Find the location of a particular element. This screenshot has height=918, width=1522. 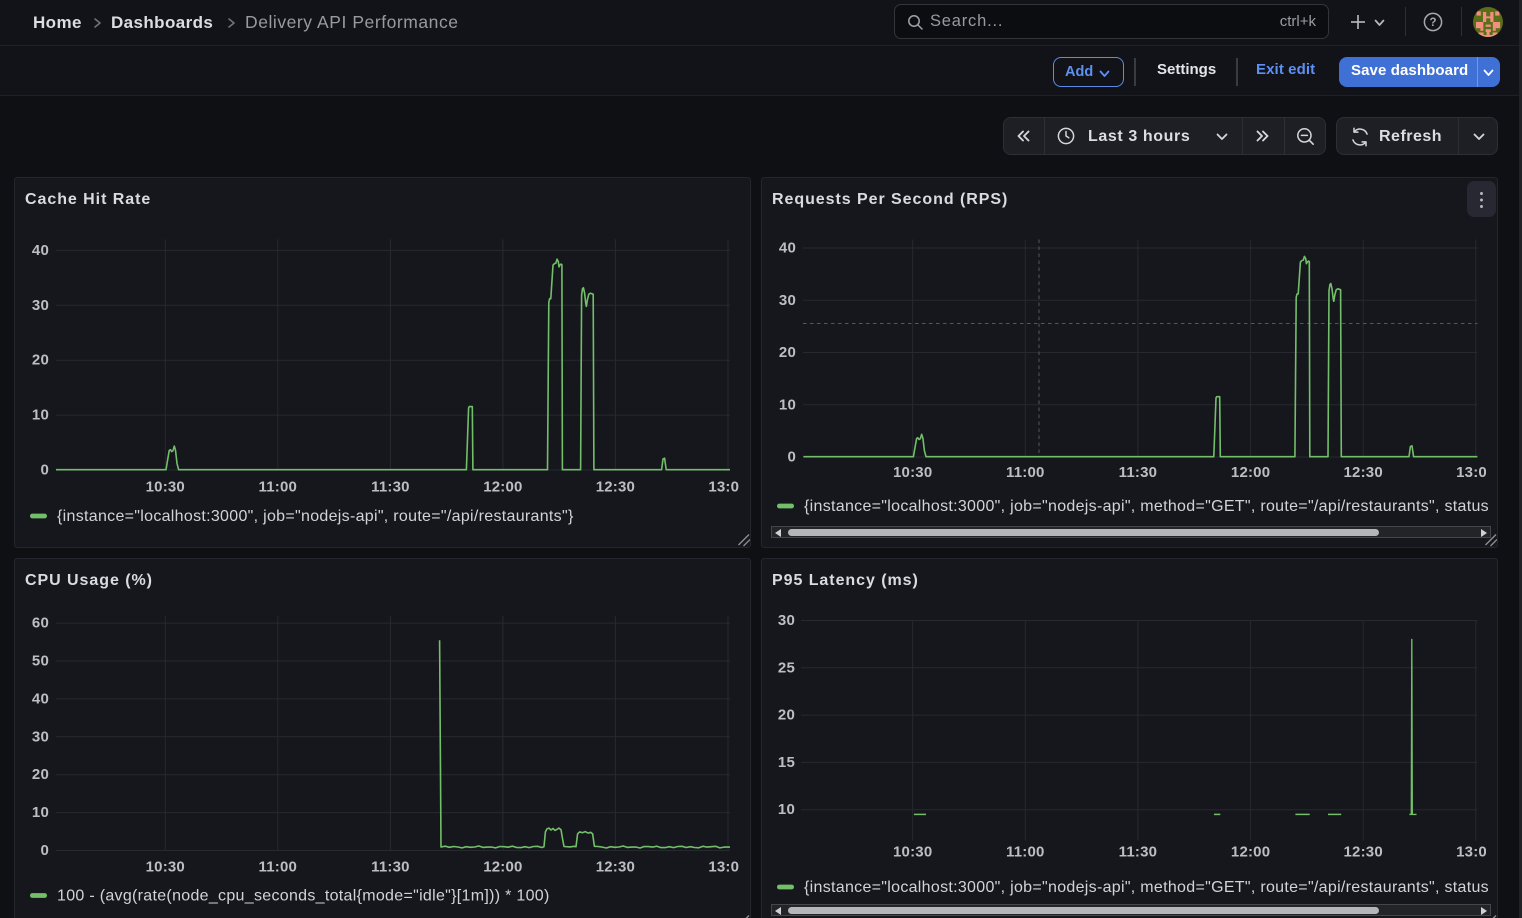

svg-text: 50 is located at coordinates (40, 661).